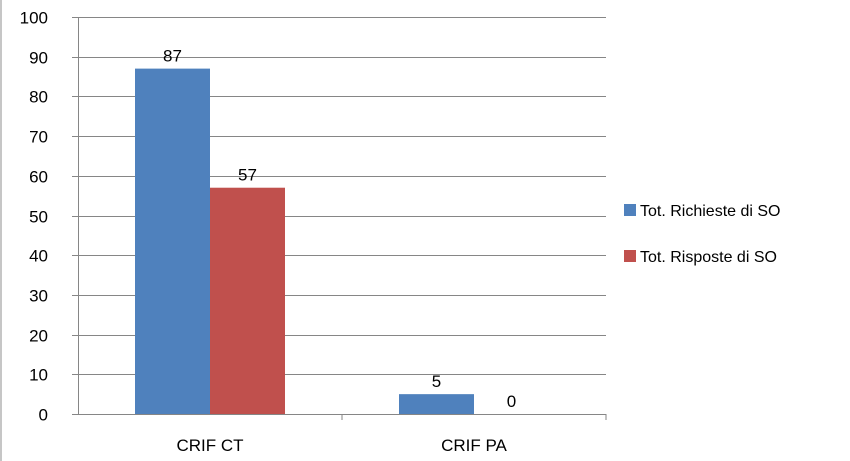 The image size is (850, 461). What do you see at coordinates (43, 415) in the screenshot?
I see `y-tick-label: 0` at bounding box center [43, 415].